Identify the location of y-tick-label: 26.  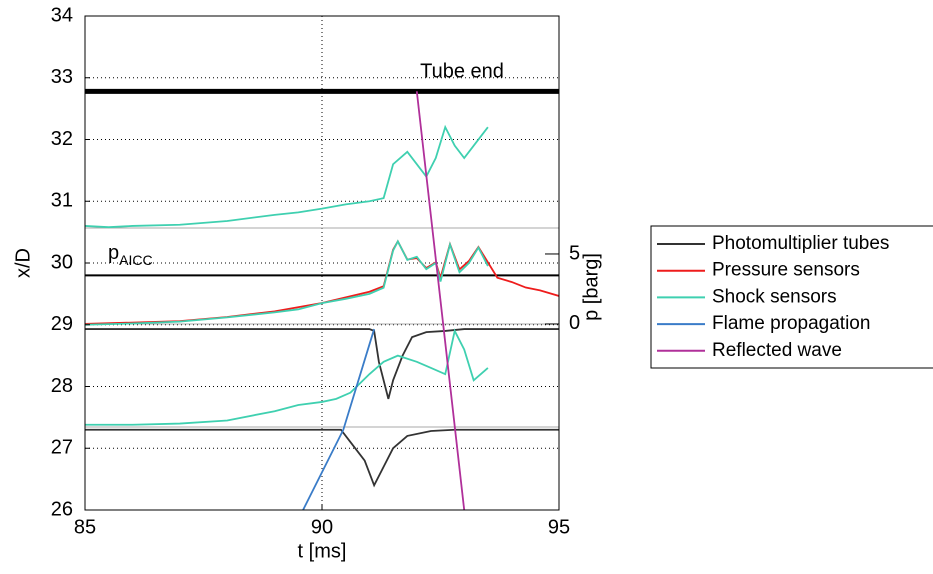
(62, 509).